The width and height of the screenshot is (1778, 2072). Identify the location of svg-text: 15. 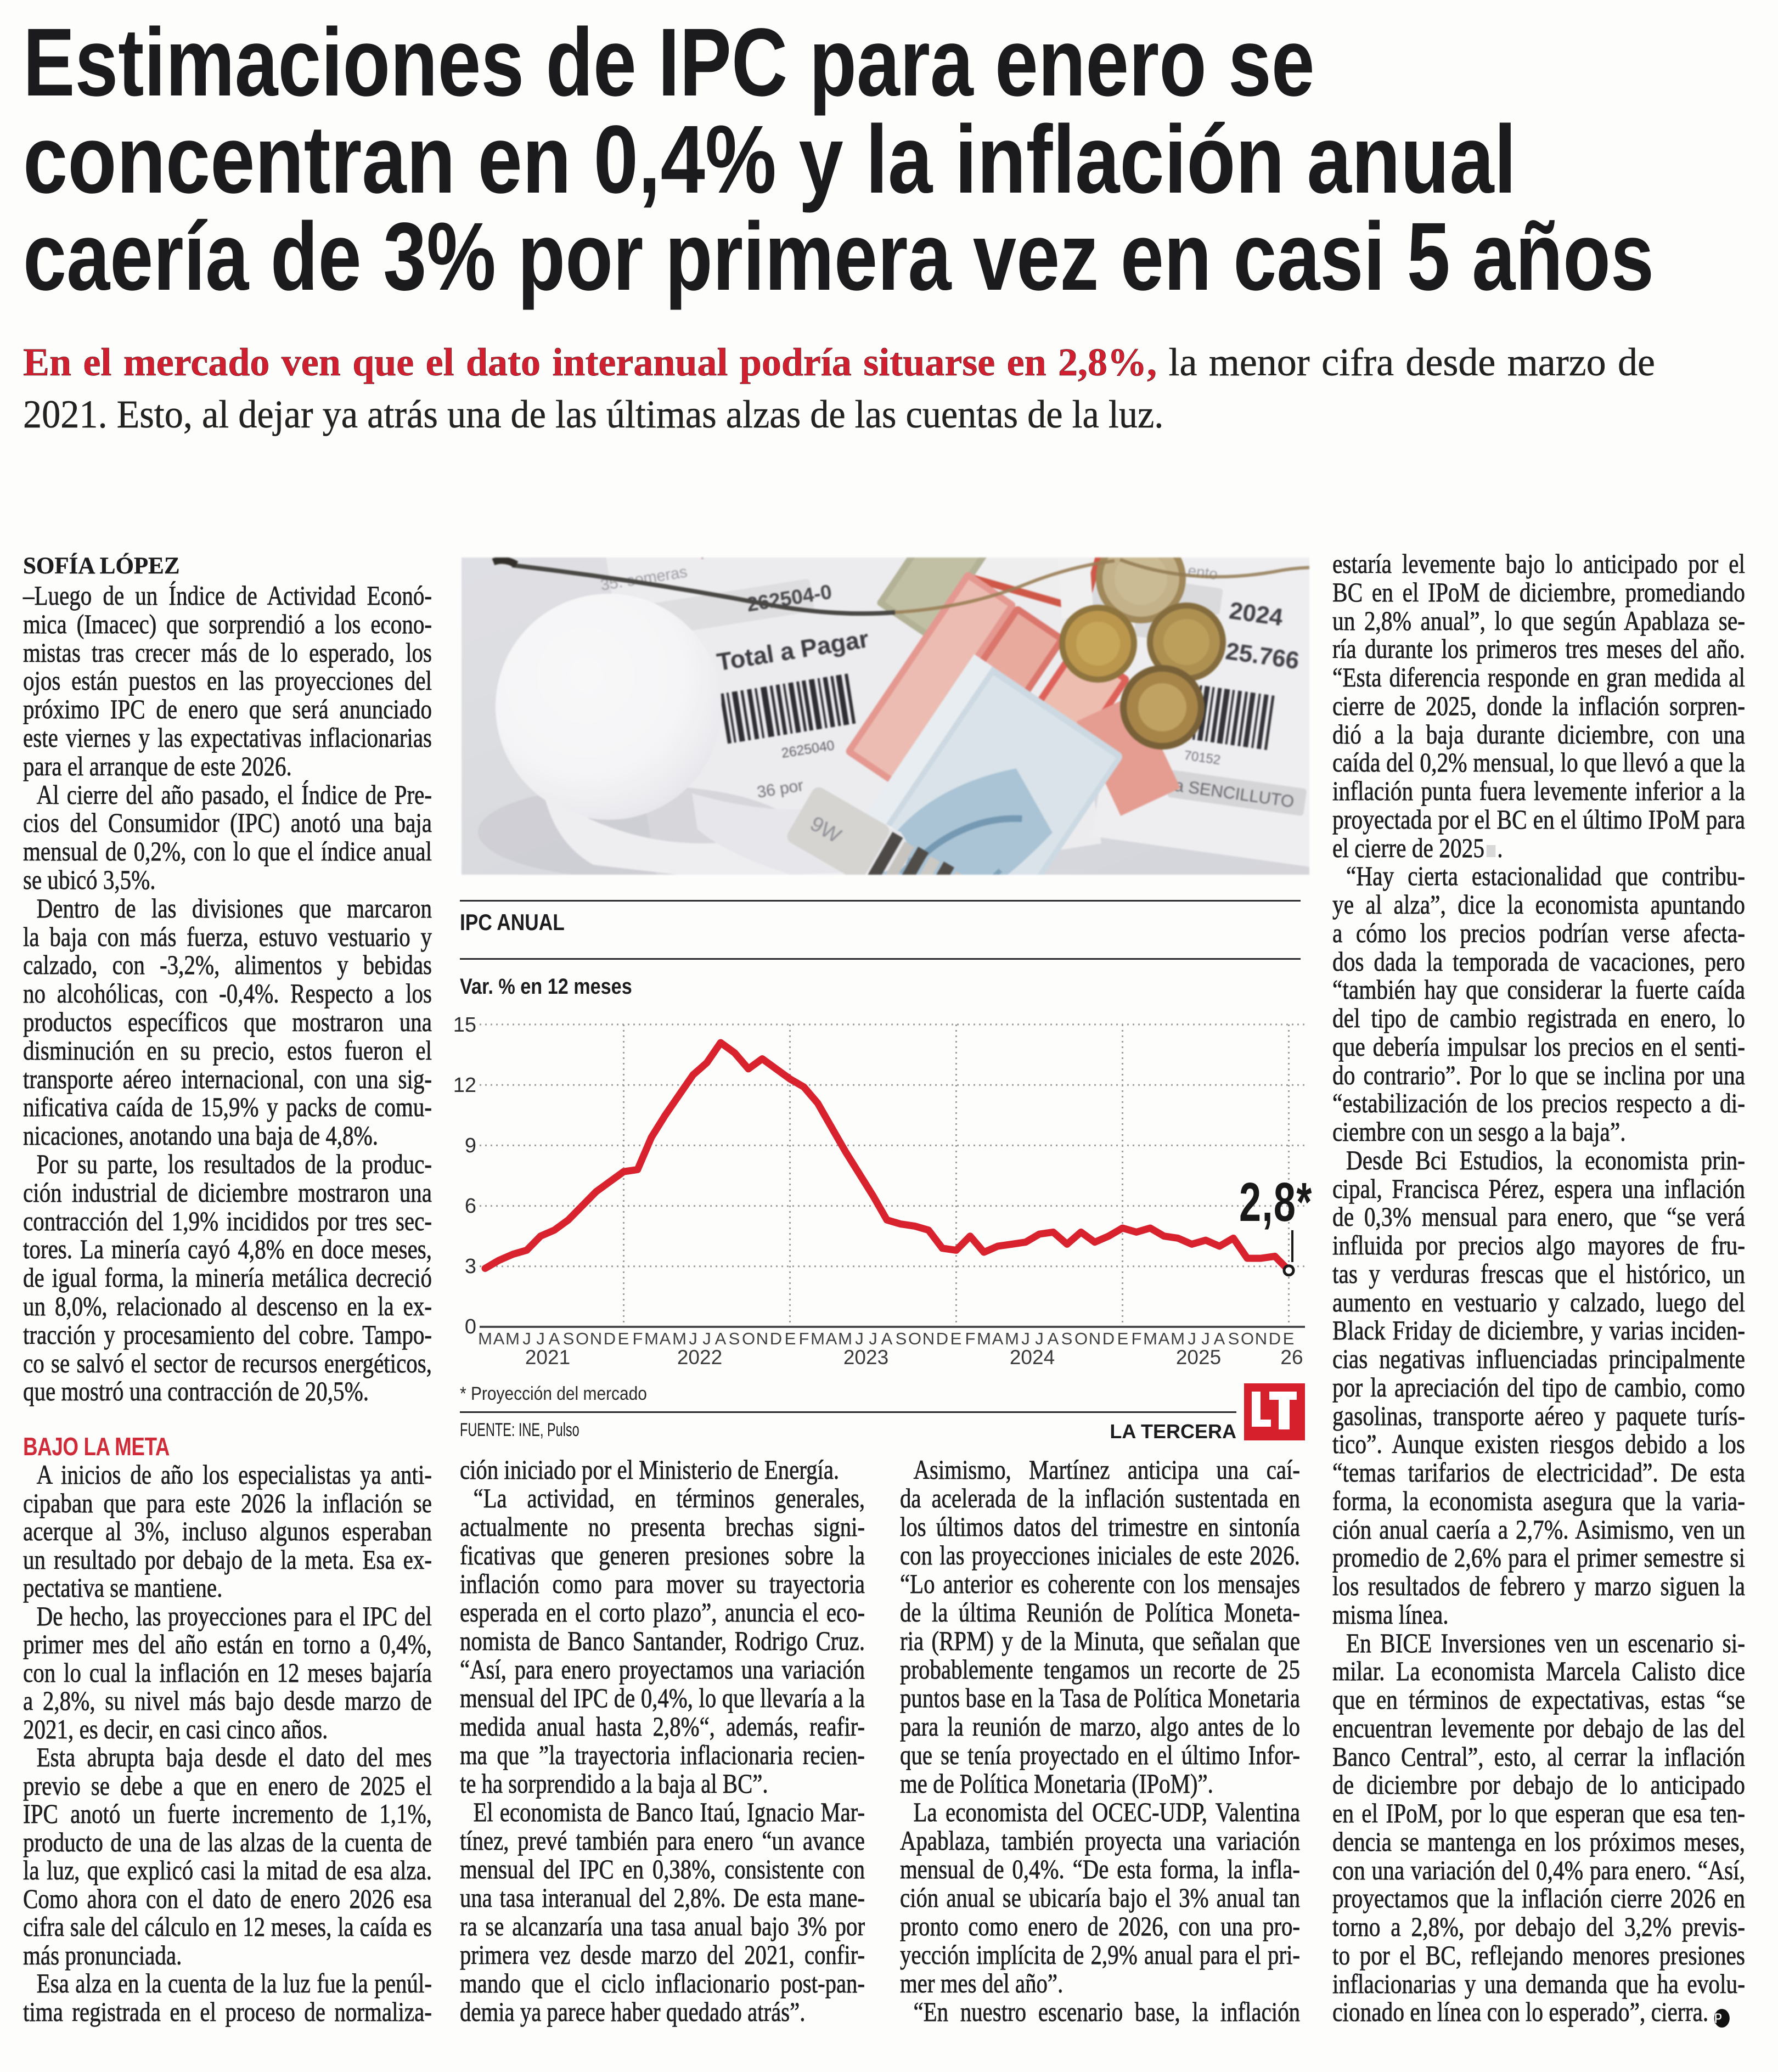
(464, 1025).